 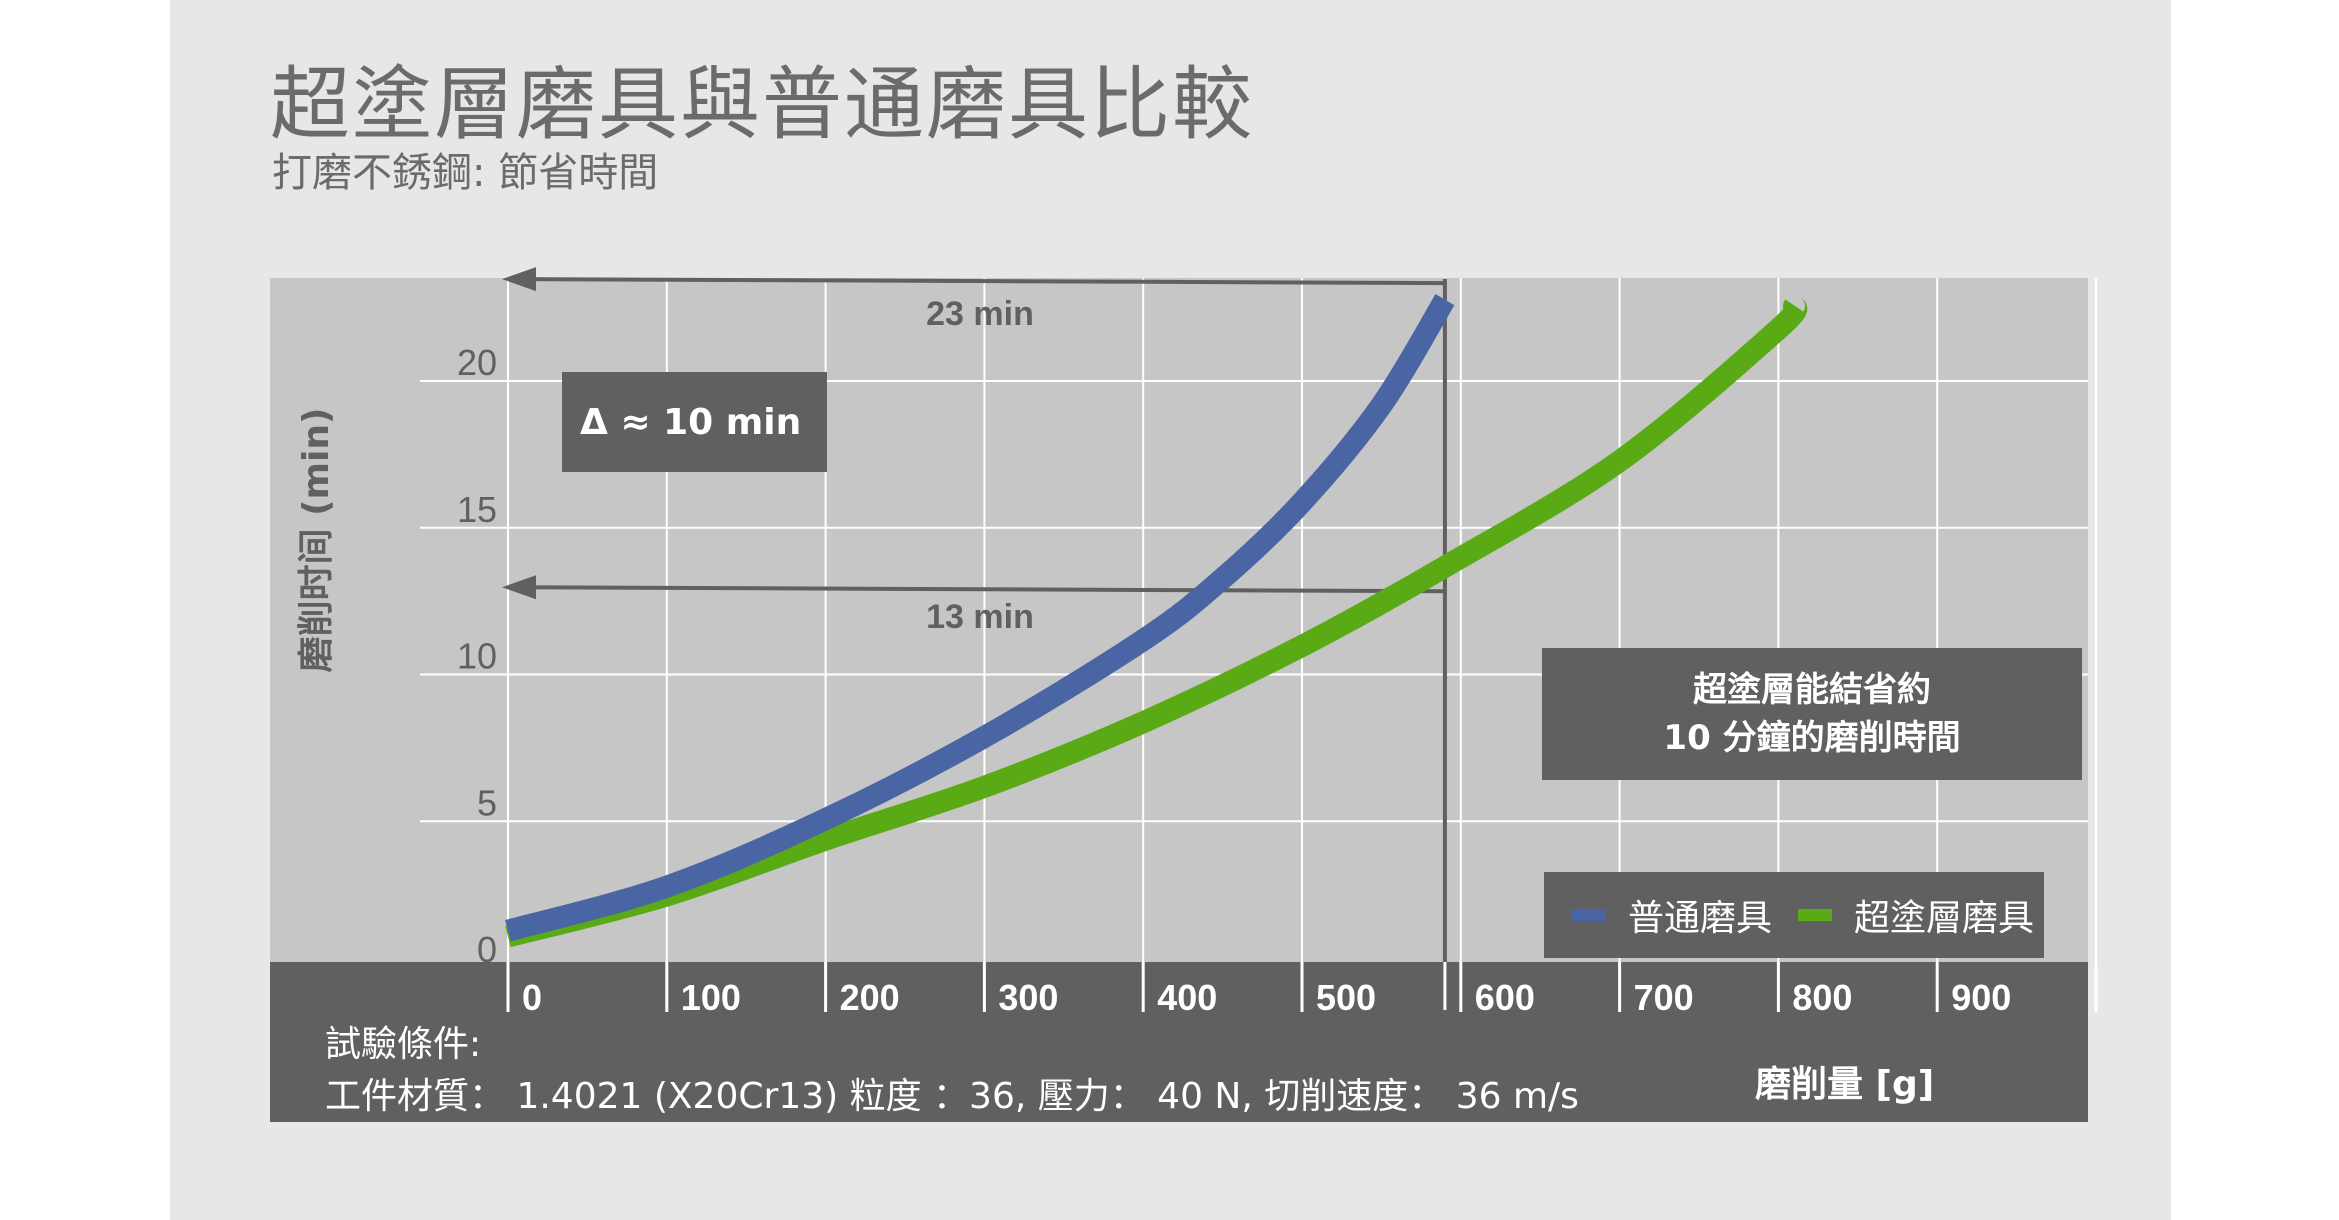 What do you see at coordinates (1700, 918) in the screenshot?
I see `legend-label-normal: 普通磨具` at bounding box center [1700, 918].